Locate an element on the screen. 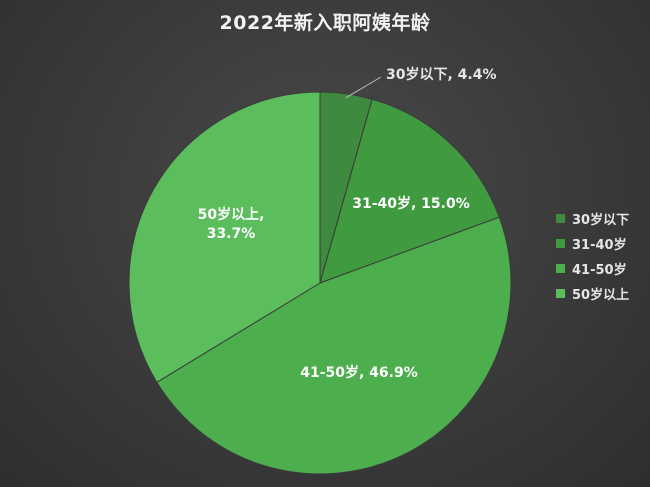 The image size is (650, 487). pie-slice is located at coordinates (409, 191).